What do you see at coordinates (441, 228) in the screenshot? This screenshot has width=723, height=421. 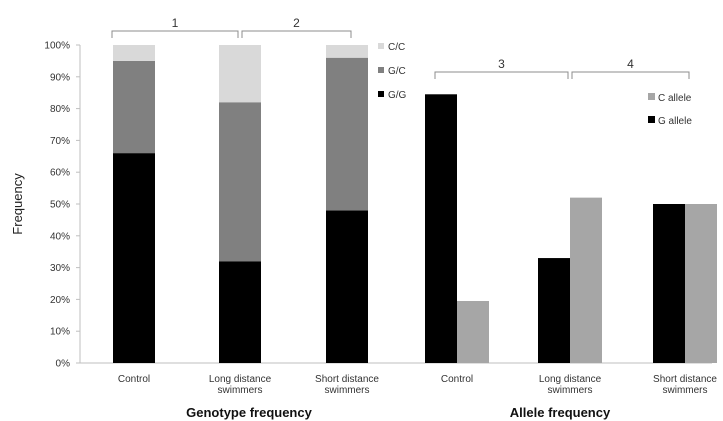 I see `bar-allele-g-allele-control` at bounding box center [441, 228].